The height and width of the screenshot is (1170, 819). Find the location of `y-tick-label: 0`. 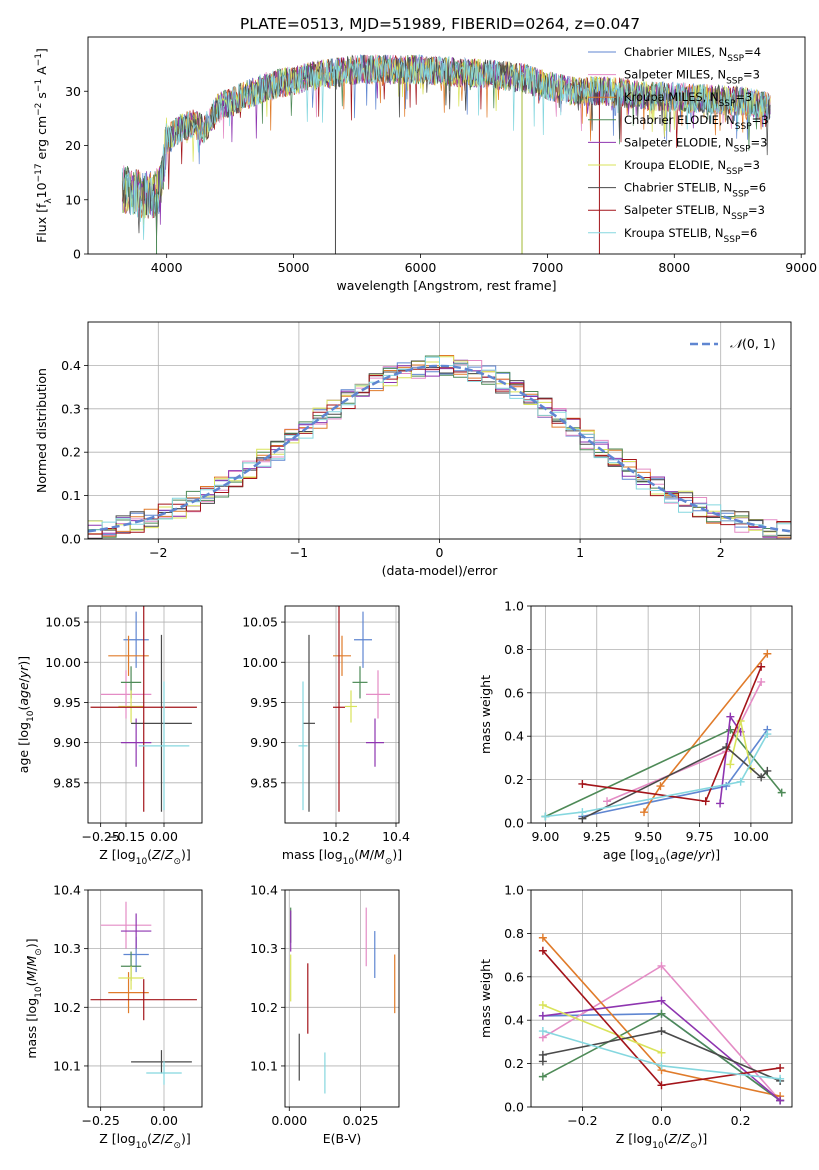

y-tick-label: 0 is located at coordinates (77, 254).